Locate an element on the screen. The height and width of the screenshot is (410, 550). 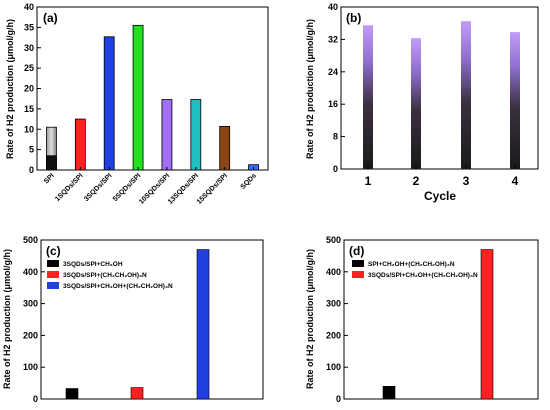
y-tick-label: 24 is located at coordinates (333, 72).